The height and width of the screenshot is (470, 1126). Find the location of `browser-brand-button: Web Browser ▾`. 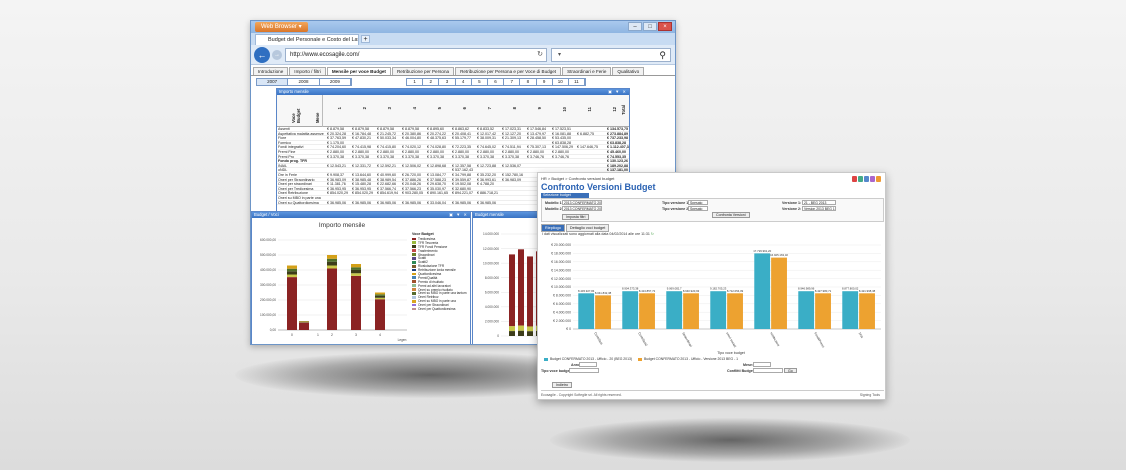

browser-brand-button: Web Browser ▾ is located at coordinates (281, 27).